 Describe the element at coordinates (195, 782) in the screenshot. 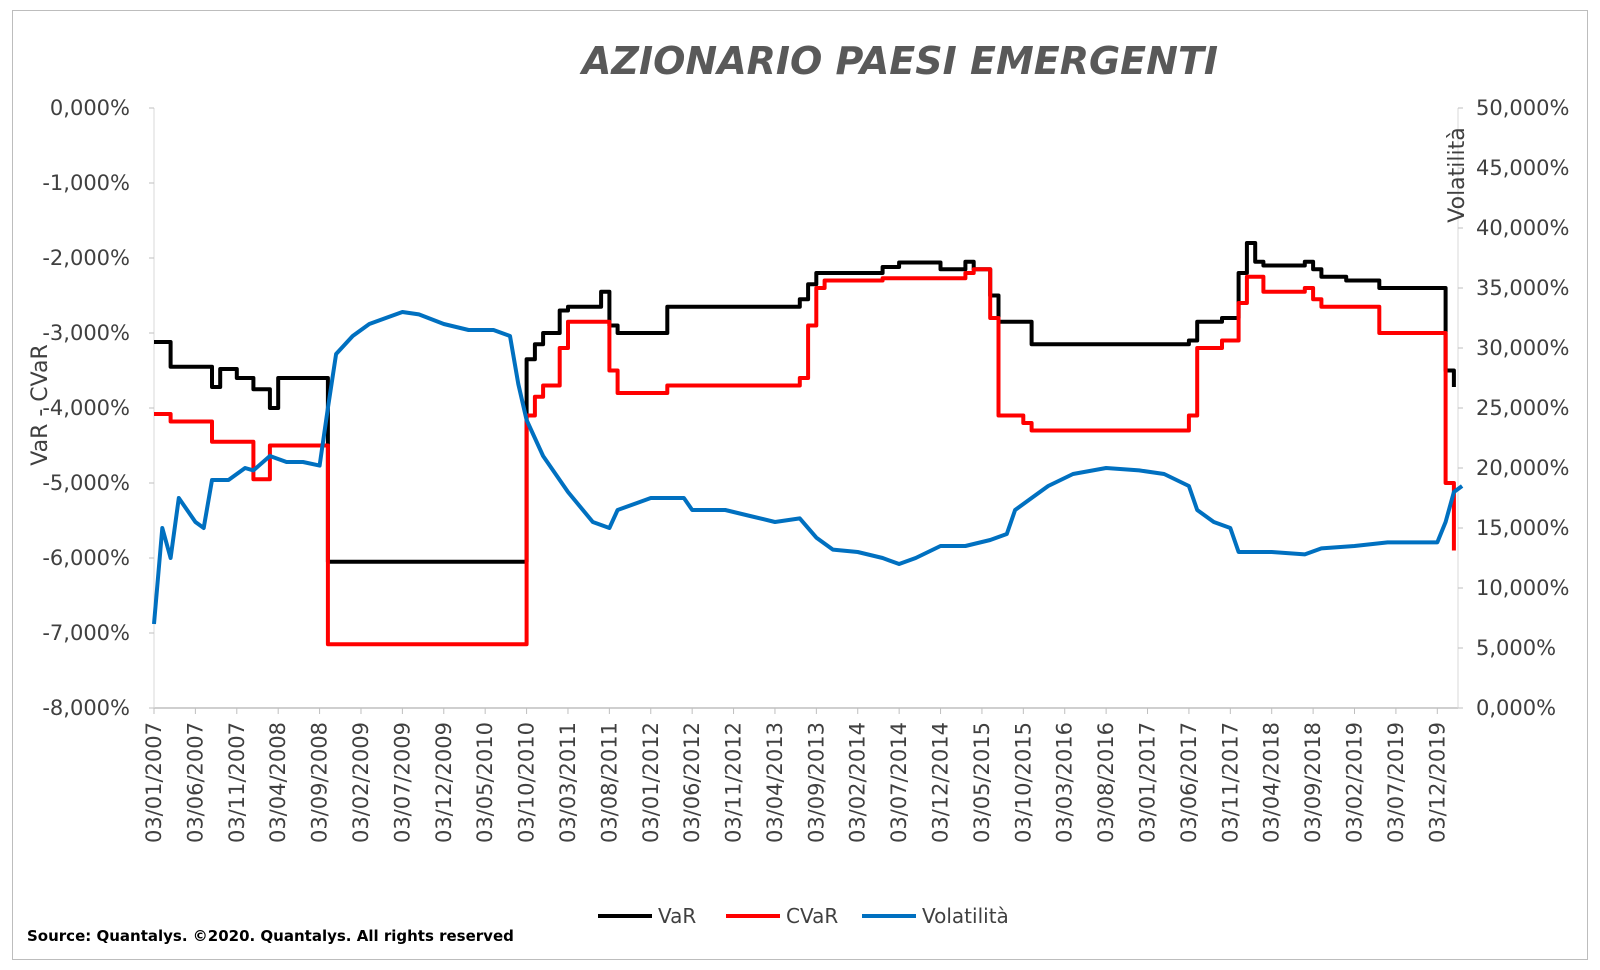

I see `x-tick-label: 03/06/2007` at that location.